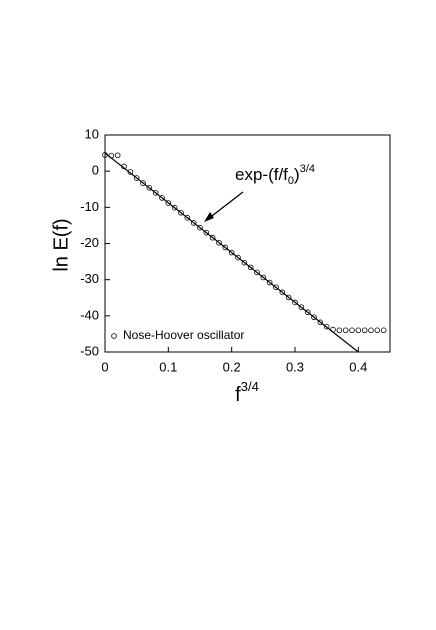  I want to click on annotation-sub: 0, so click(291, 181).